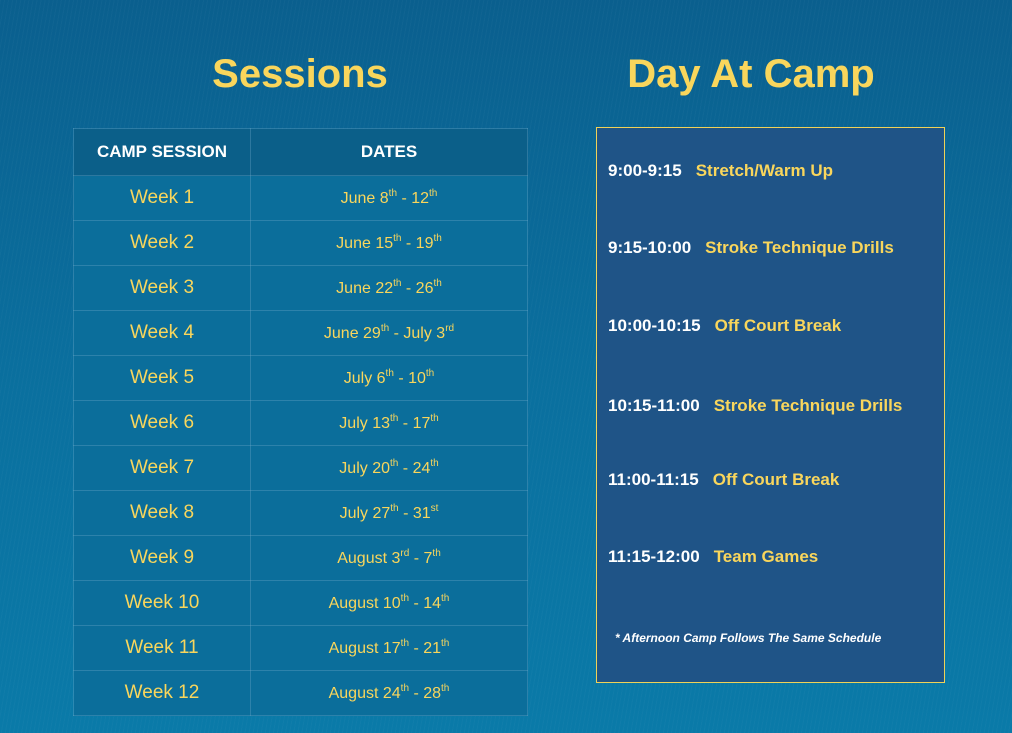 The height and width of the screenshot is (733, 1012). What do you see at coordinates (364, 423) in the screenshot?
I see `start-date: July 13` at bounding box center [364, 423].